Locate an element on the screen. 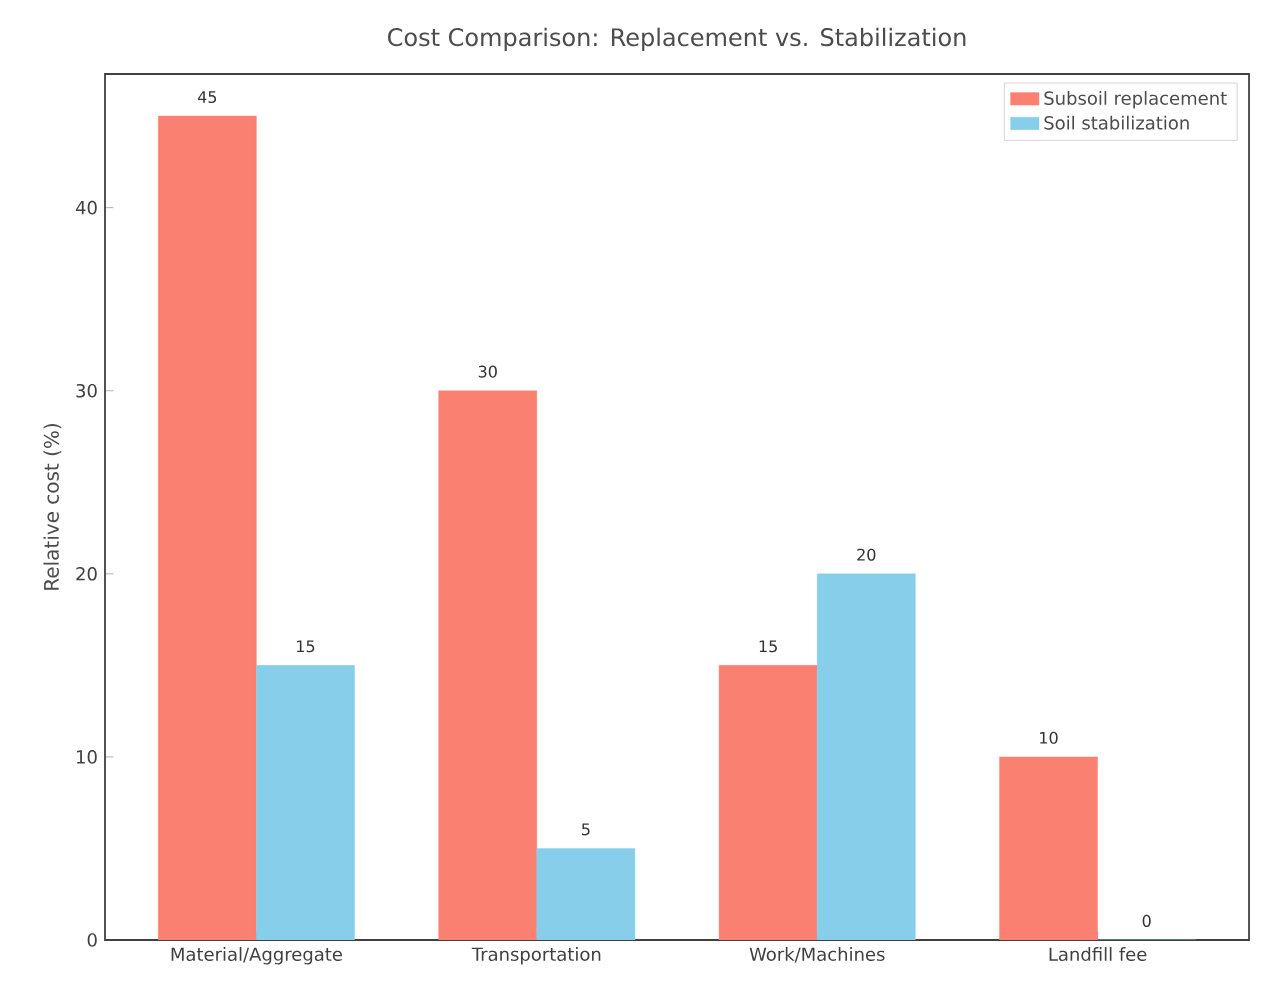  x-tick-label: Material/Aggregate is located at coordinates (256, 956).